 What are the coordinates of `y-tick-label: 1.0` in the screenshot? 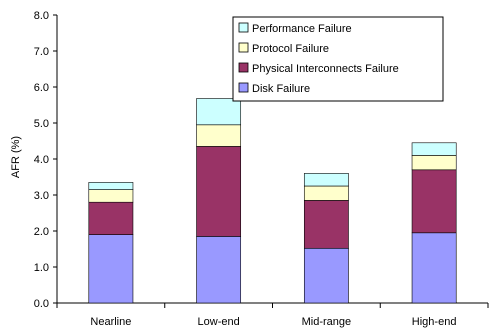 It's located at (41, 268).